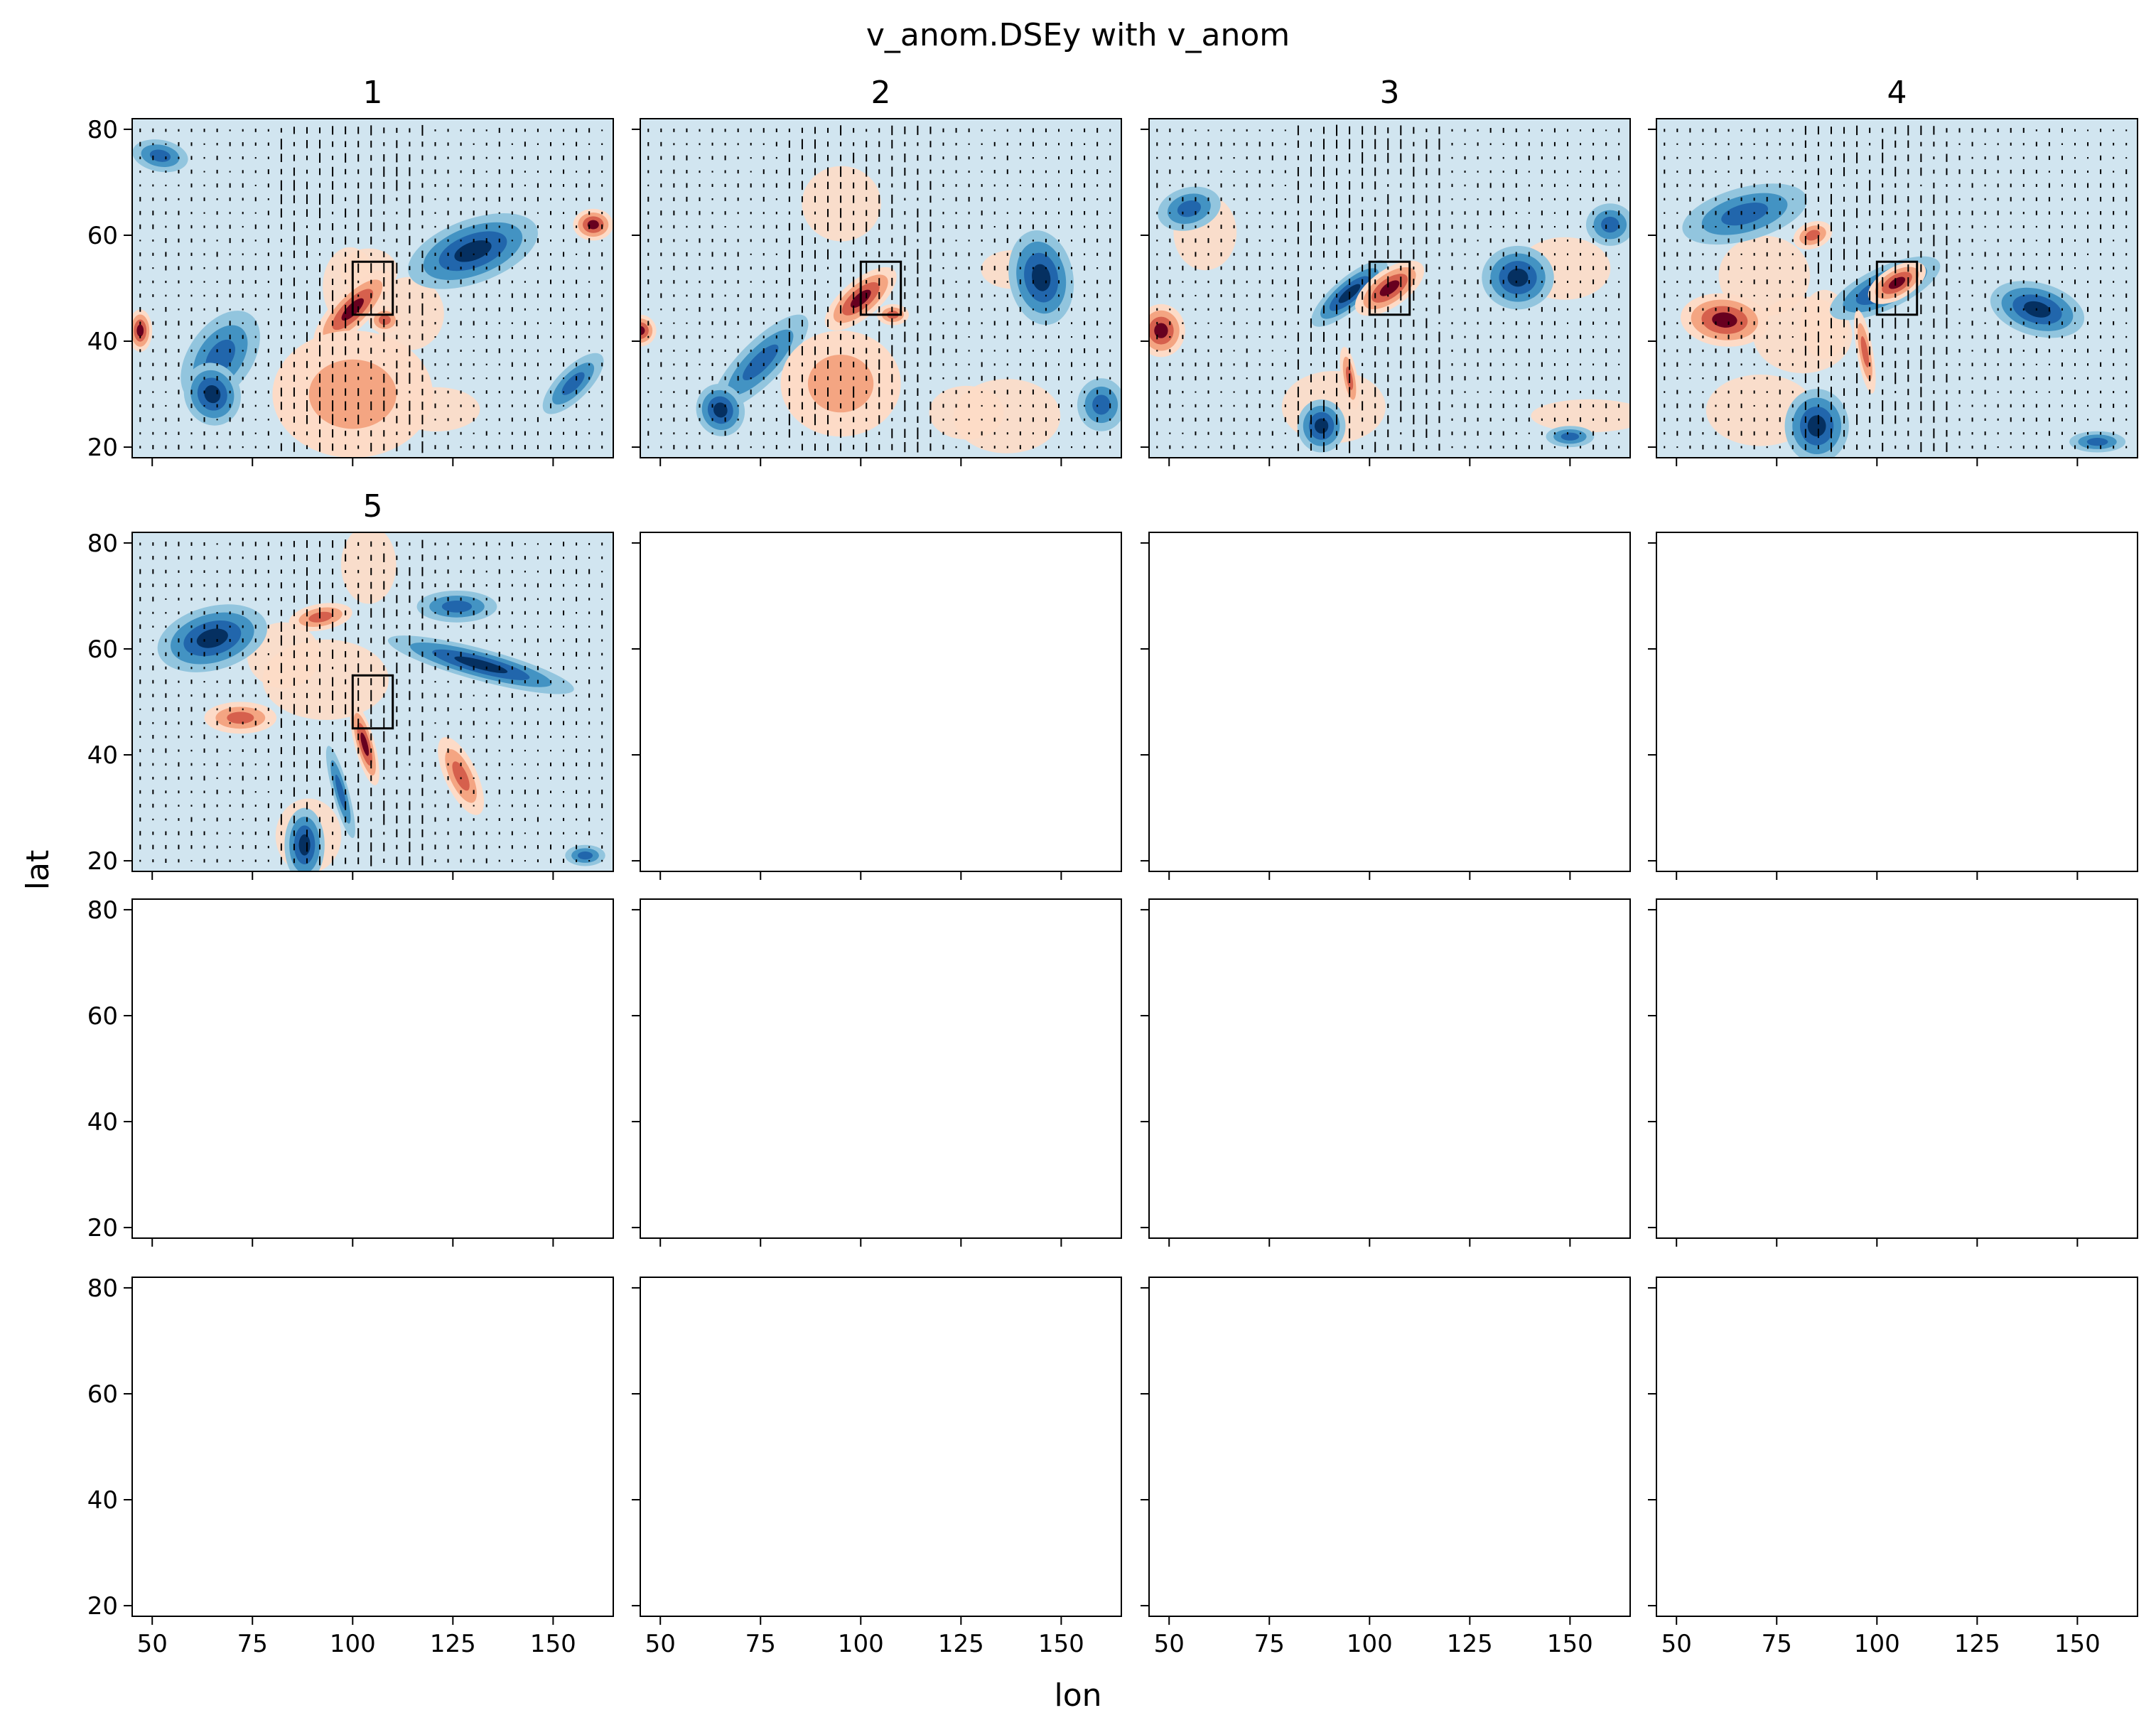 The width and height of the screenshot is (2156, 1730). Describe the element at coordinates (1077, 1695) in the screenshot. I see `x-axis-label: lon` at that location.